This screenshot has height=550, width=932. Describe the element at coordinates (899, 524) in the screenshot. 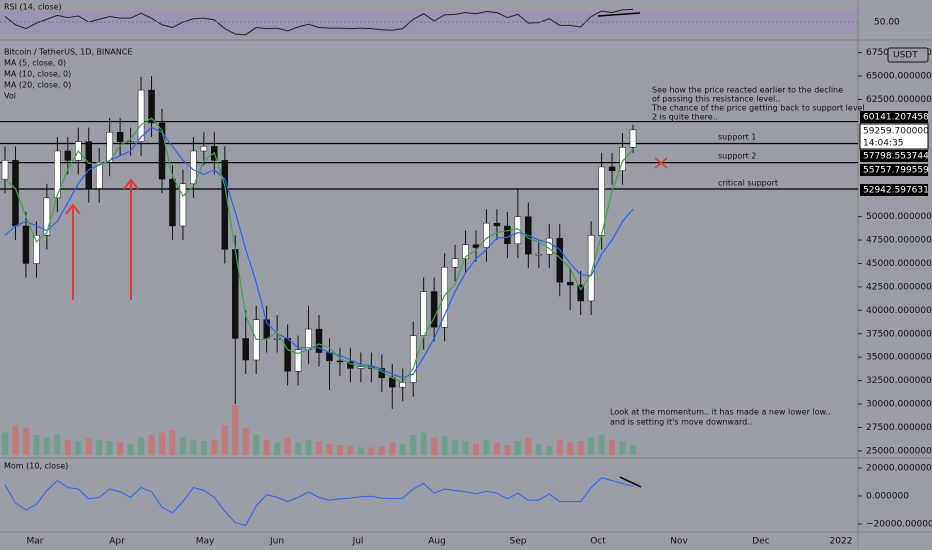

I see `mom-tick-label: −20000.000000` at that location.